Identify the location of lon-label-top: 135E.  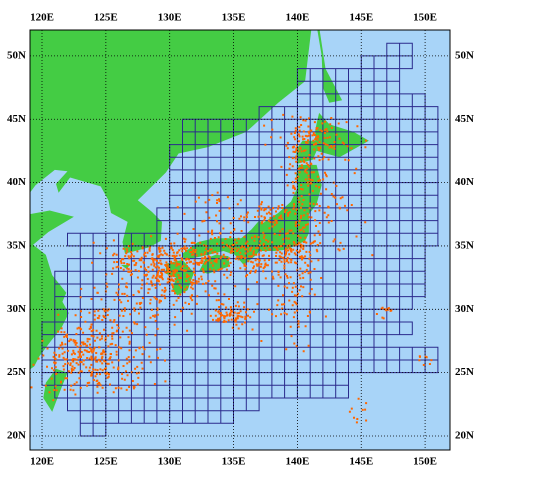
(234, 18).